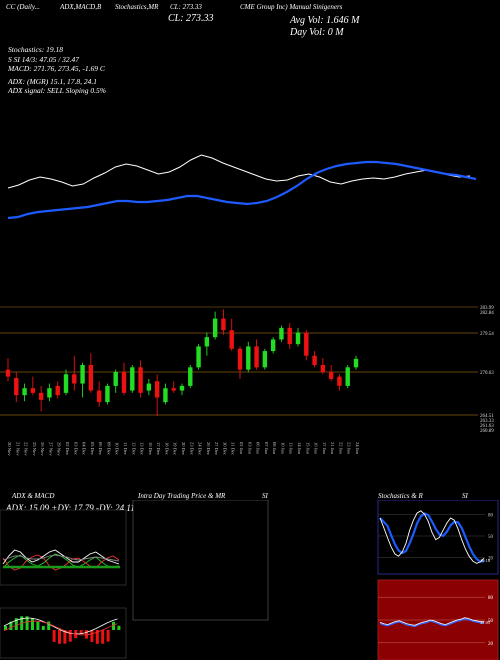 The width and height of the screenshot is (500, 660). I want to click on date-tick-label: 29 Nov, so click(59, 449).